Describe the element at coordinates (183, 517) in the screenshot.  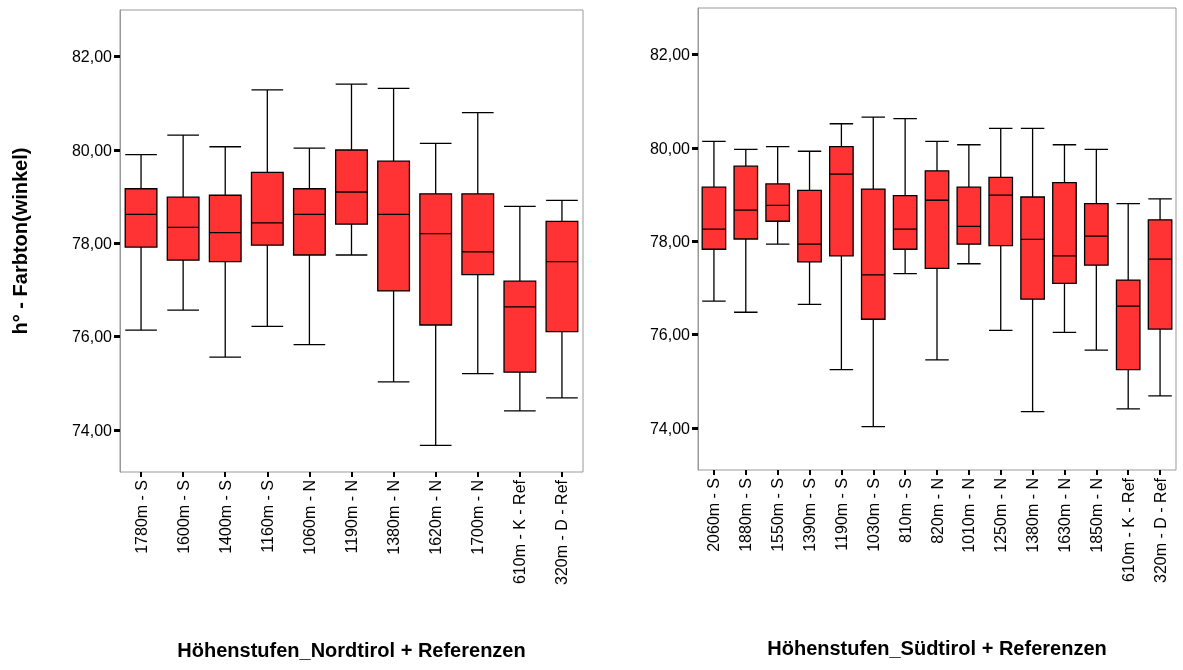
I see `x-tick-label: 1600m - S` at that location.